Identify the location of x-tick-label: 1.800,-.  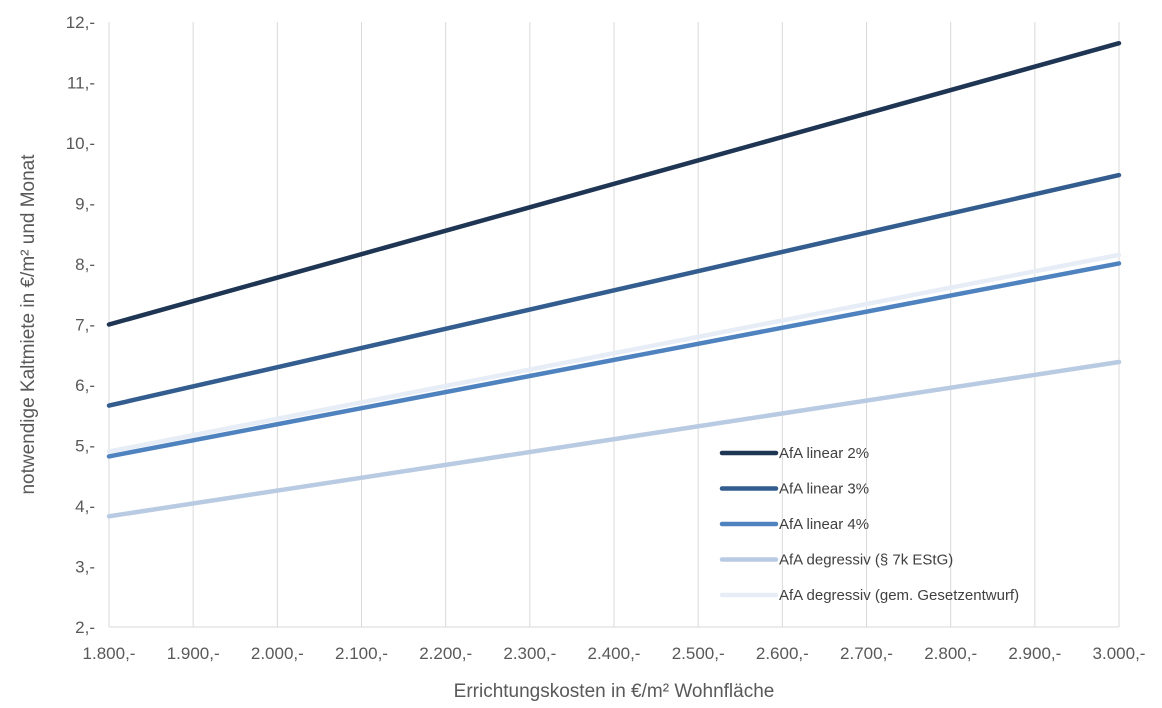
(109, 653).